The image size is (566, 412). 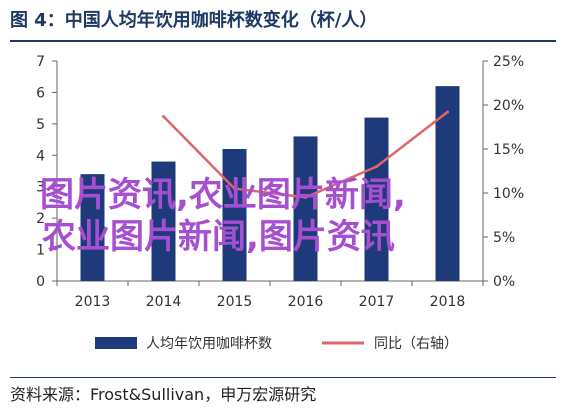 I want to click on y-right-tick-label: 10%, so click(x=508, y=194).